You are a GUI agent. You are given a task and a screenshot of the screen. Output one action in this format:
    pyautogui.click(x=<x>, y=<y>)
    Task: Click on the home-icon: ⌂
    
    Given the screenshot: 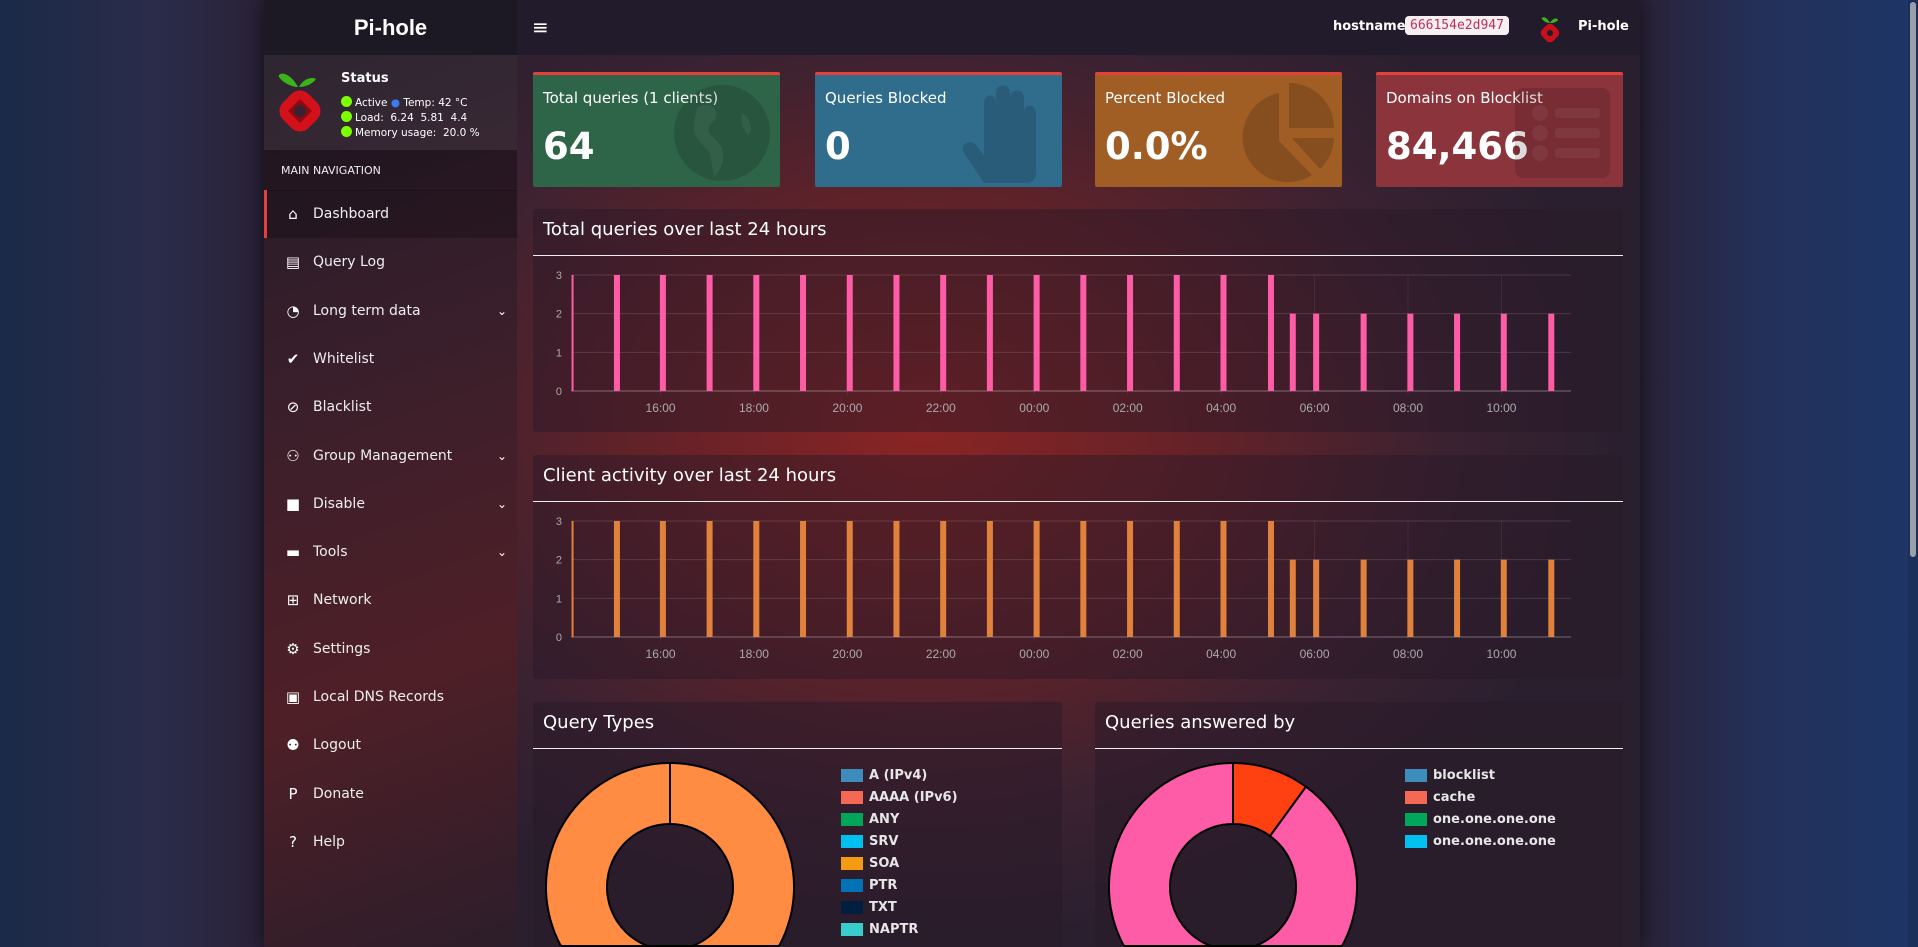 What is the action you would take?
    pyautogui.click(x=293, y=214)
    